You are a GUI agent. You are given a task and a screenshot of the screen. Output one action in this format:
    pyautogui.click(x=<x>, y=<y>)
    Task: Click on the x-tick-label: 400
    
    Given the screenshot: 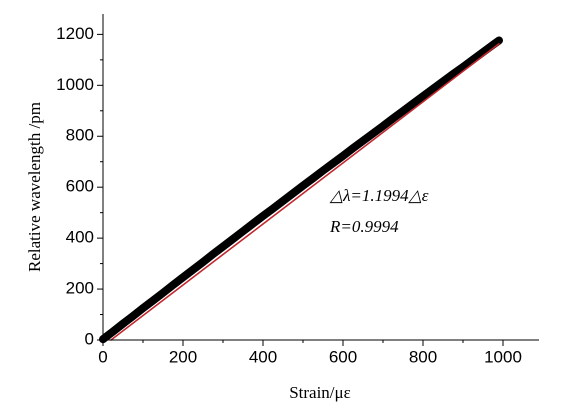 What is the action you would take?
    pyautogui.click(x=263, y=356)
    